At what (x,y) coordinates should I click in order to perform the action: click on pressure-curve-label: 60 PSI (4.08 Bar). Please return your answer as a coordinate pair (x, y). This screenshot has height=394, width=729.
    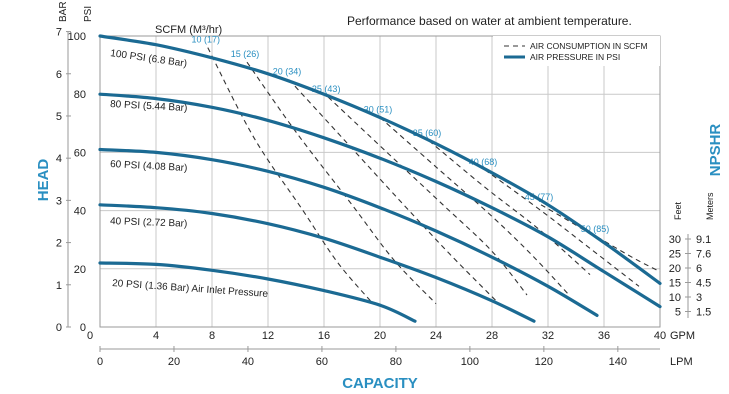
    Looking at the image, I should click on (149, 166).